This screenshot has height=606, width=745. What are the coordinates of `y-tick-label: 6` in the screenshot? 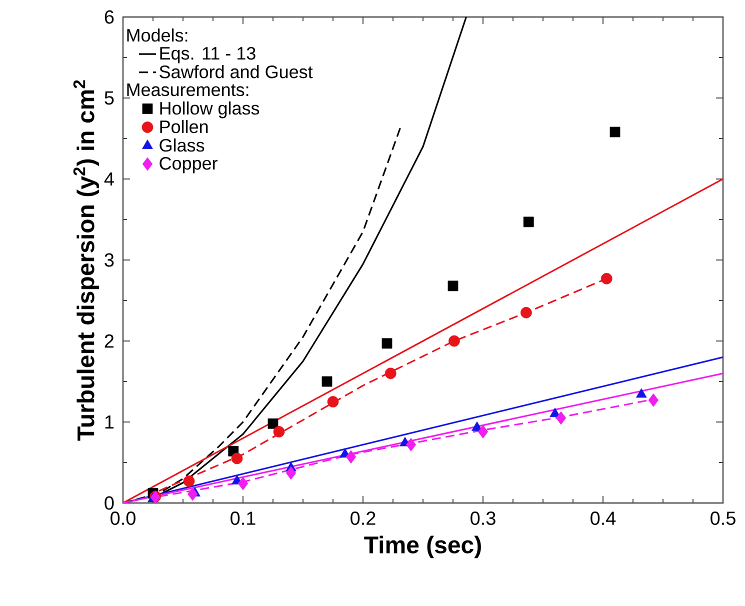 It's located at (109, 17).